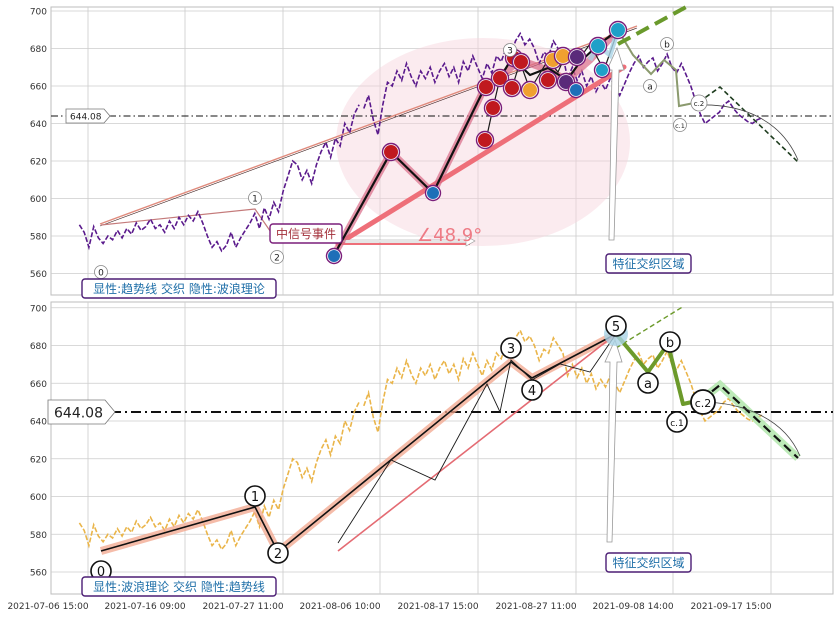 The width and height of the screenshot is (839, 617). I want to click on top-zone-label: 特征交织区域, so click(648, 263).